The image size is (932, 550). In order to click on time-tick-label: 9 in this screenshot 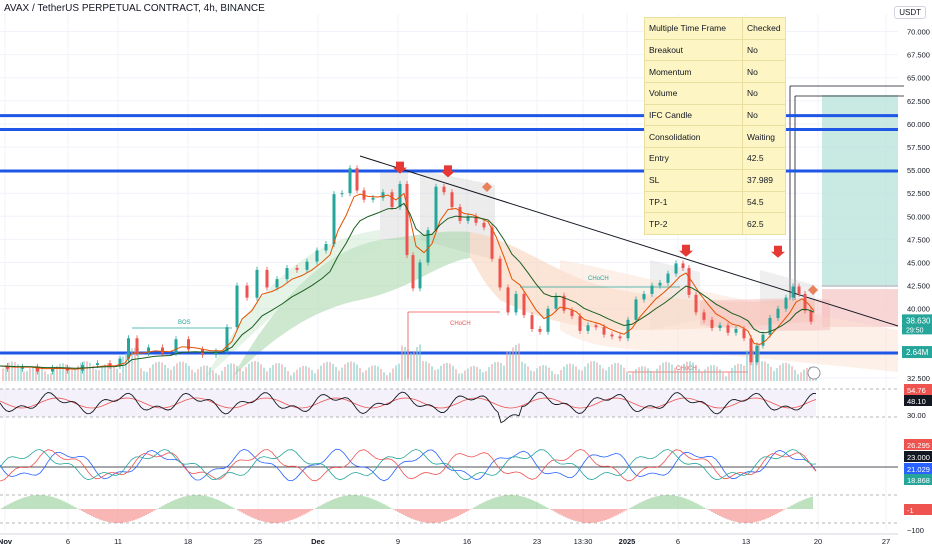, I will do `click(398, 541)`.